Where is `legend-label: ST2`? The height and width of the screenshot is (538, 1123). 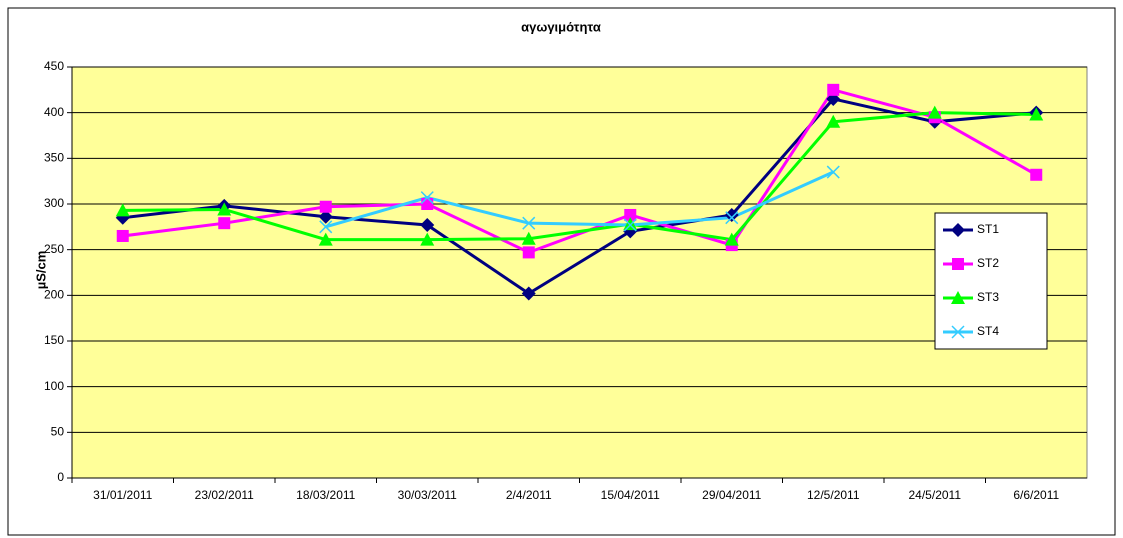
legend-label: ST2 is located at coordinates (988, 263).